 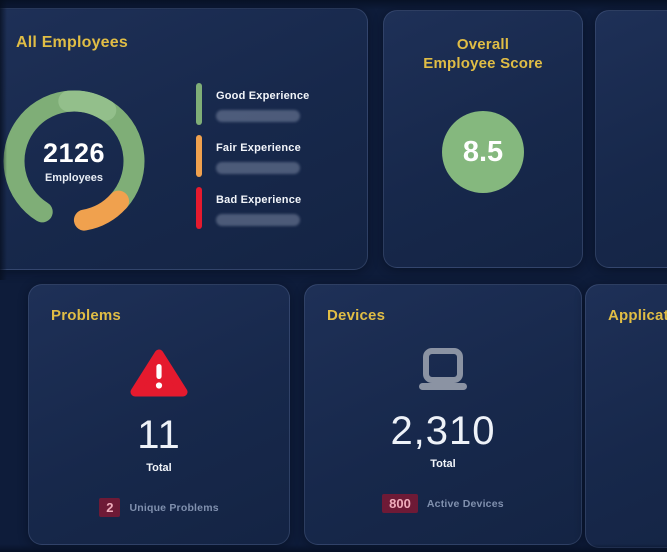 What do you see at coordinates (443, 369) in the screenshot?
I see `laptop-icon` at bounding box center [443, 369].